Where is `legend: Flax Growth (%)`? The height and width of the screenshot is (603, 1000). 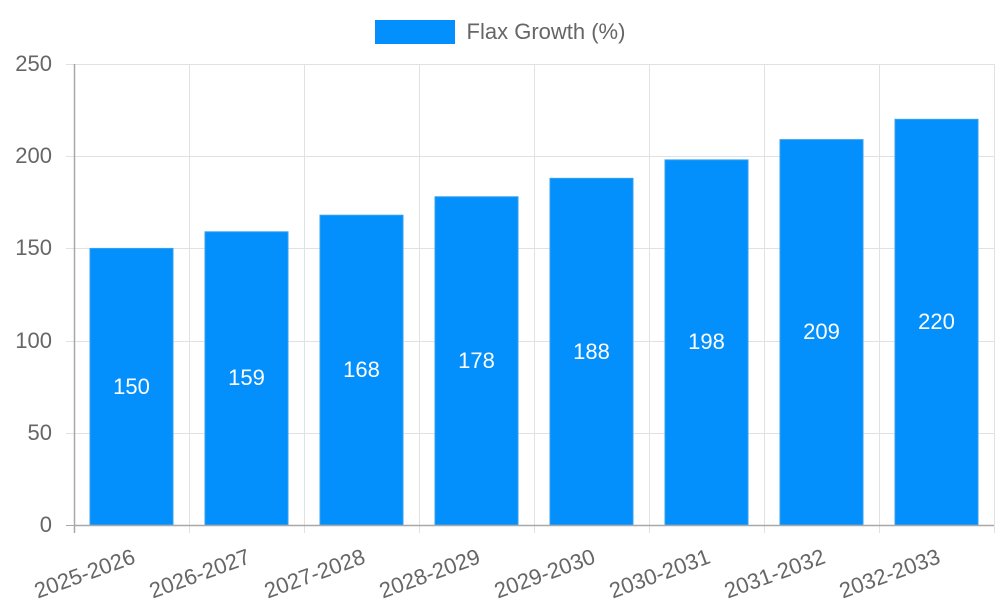
legend: Flax Growth (%) is located at coordinates (500, 32).